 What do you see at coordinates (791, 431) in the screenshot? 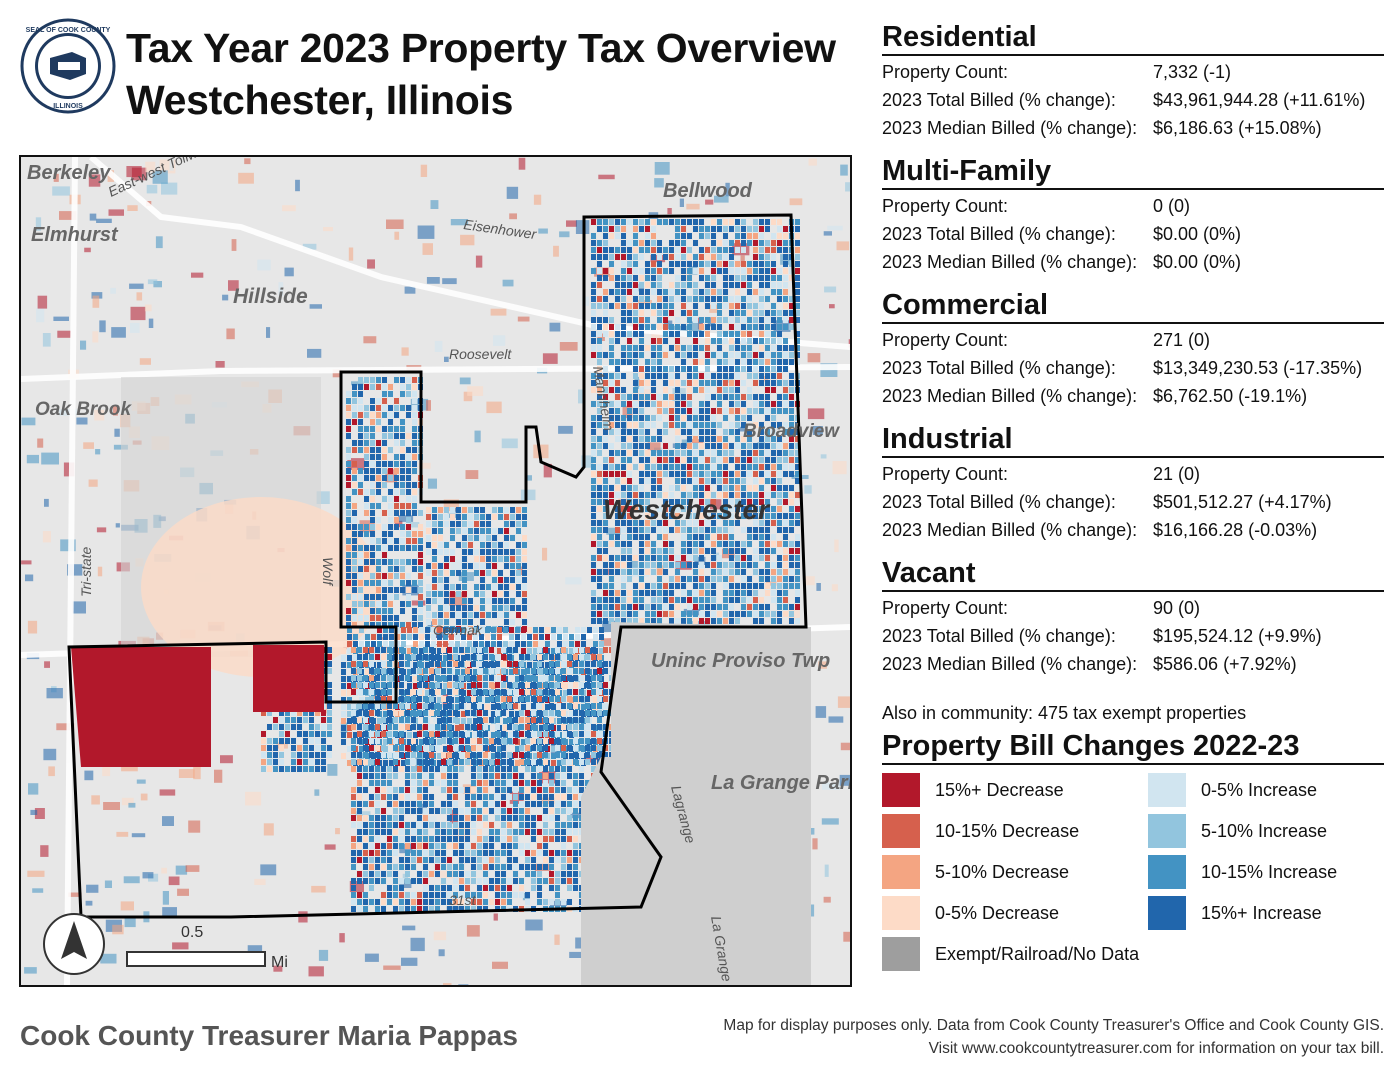
I see `place-label-broadview: Broadview` at bounding box center [791, 431].